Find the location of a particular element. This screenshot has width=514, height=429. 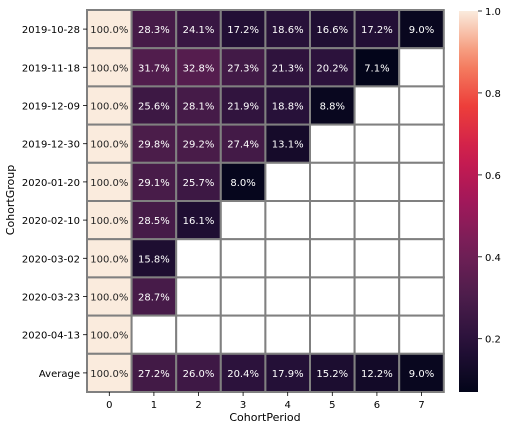

cell-annotation: 7.1% is located at coordinates (376, 68).